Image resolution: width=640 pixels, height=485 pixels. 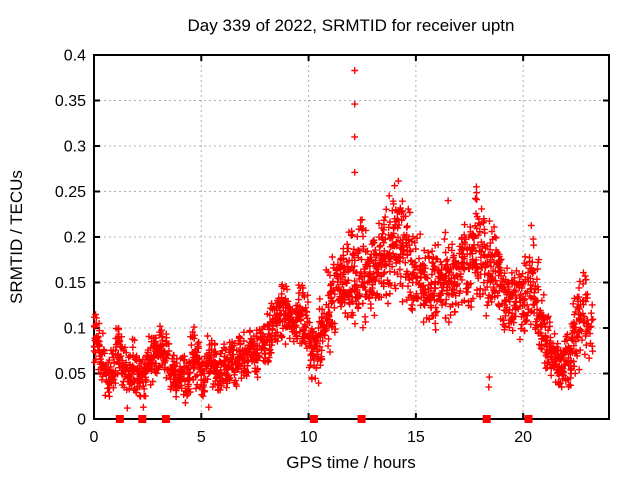 What do you see at coordinates (523, 437) in the screenshot?
I see `x-tick-label: 20` at bounding box center [523, 437].